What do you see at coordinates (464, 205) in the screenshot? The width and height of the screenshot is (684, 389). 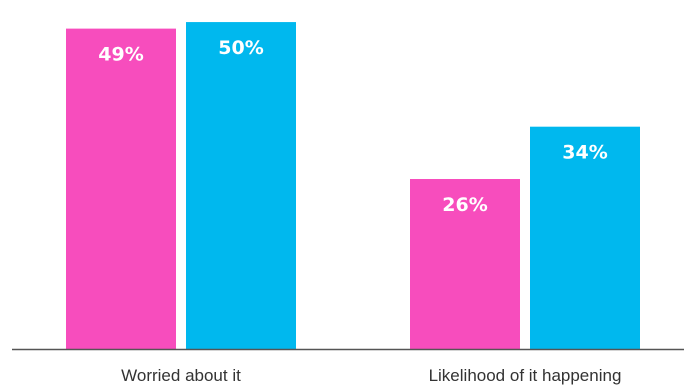 I see `data-label-1-0: 26%` at bounding box center [464, 205].